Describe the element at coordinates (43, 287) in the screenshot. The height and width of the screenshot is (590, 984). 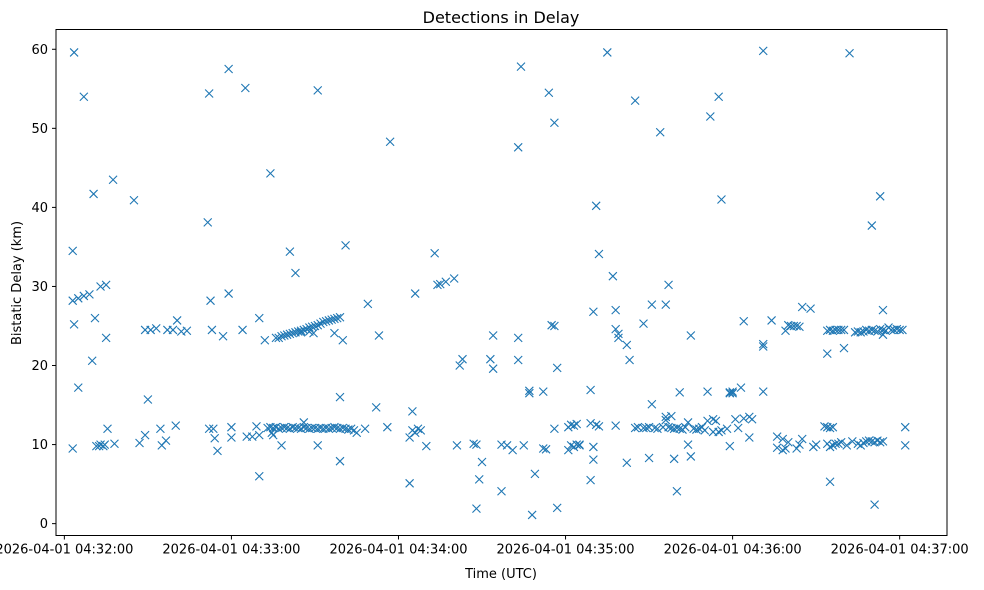
I see `y-axis-ticks: 0 10 20 30 40 50 60` at that location.